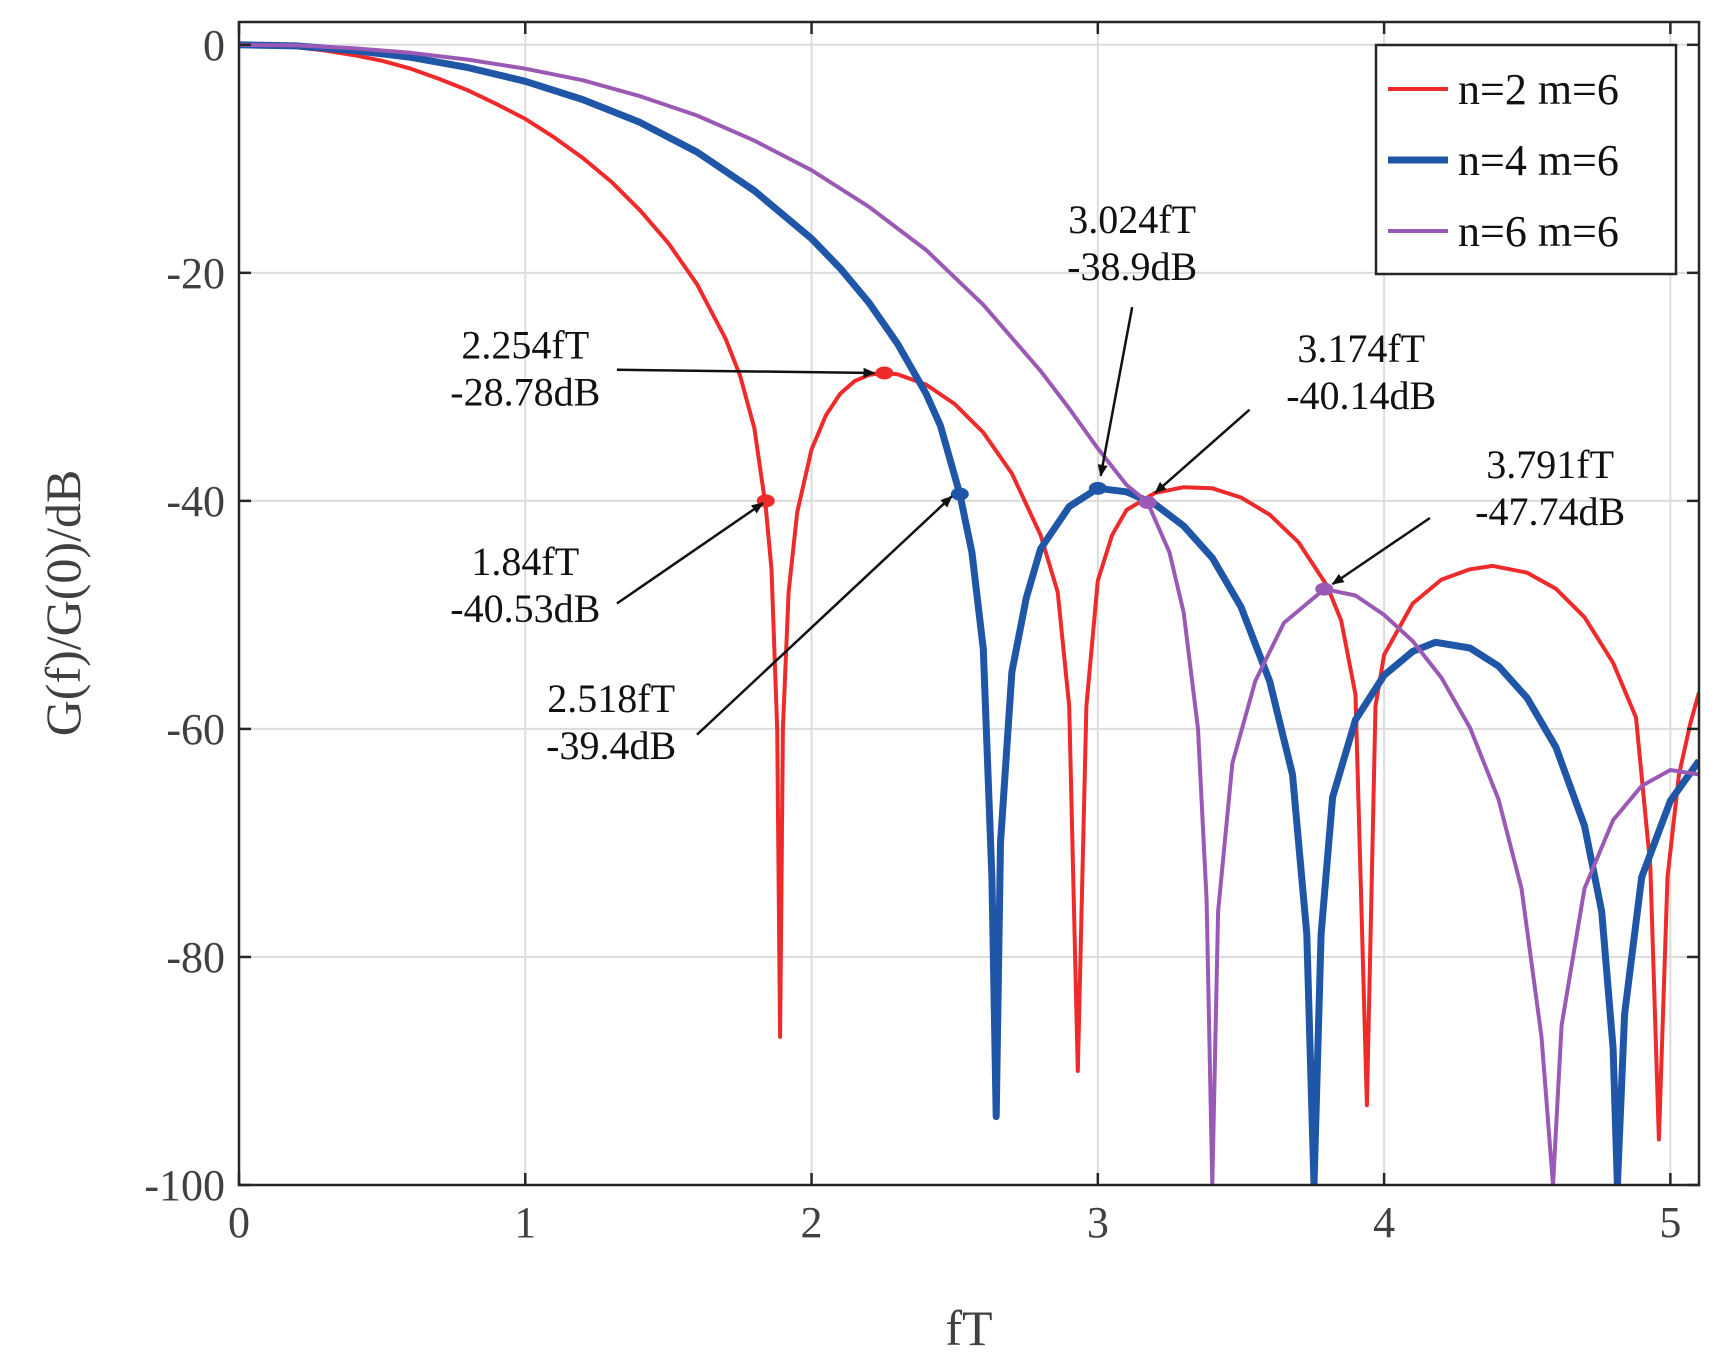 This screenshot has width=1713, height=1363. What do you see at coordinates (195, 501) in the screenshot?
I see `y-tick-label: -40` at bounding box center [195, 501].